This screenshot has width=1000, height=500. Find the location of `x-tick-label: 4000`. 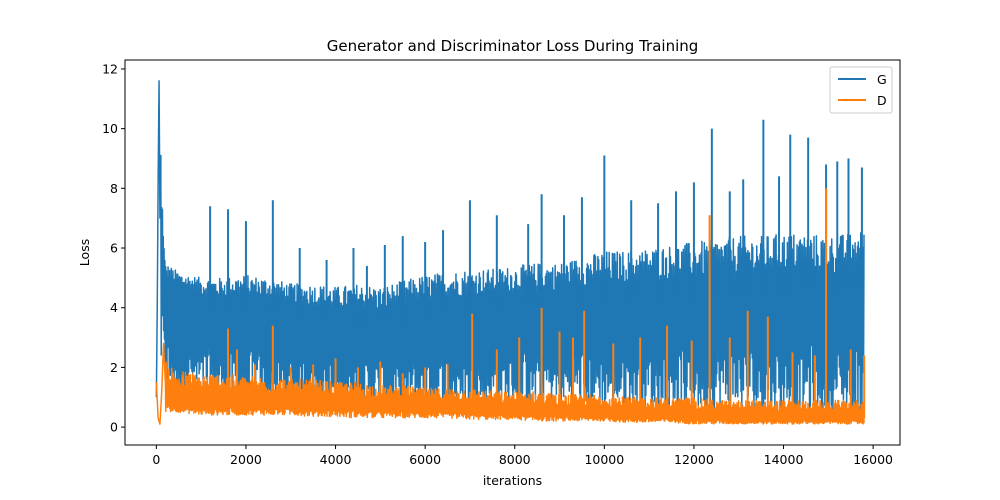

x-tick-label: 4000 is located at coordinates (336, 459).